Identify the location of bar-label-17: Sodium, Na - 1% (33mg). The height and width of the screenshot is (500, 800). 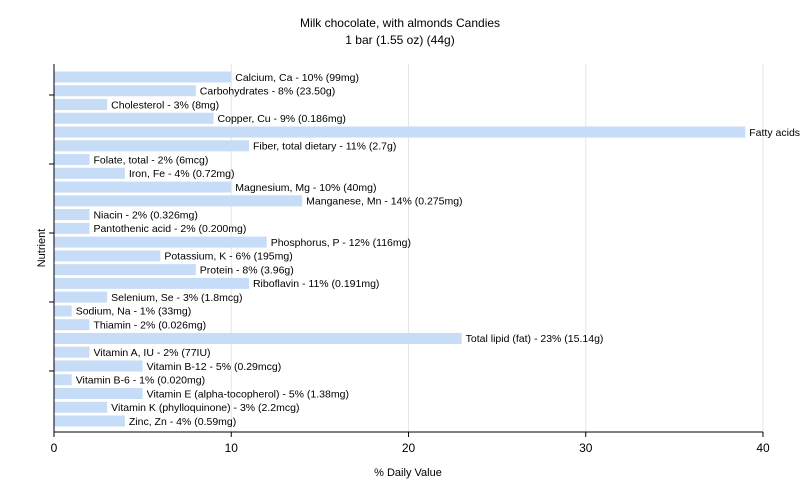
(134, 312).